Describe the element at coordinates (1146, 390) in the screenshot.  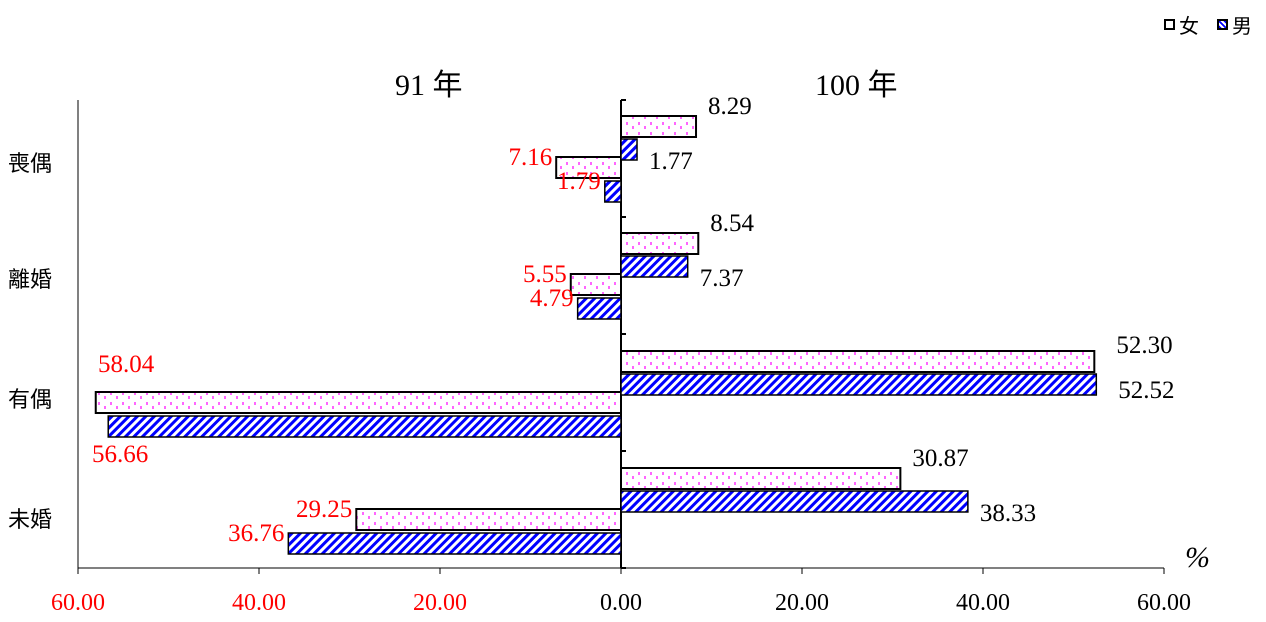
I see `data-label: 52.52` at that location.